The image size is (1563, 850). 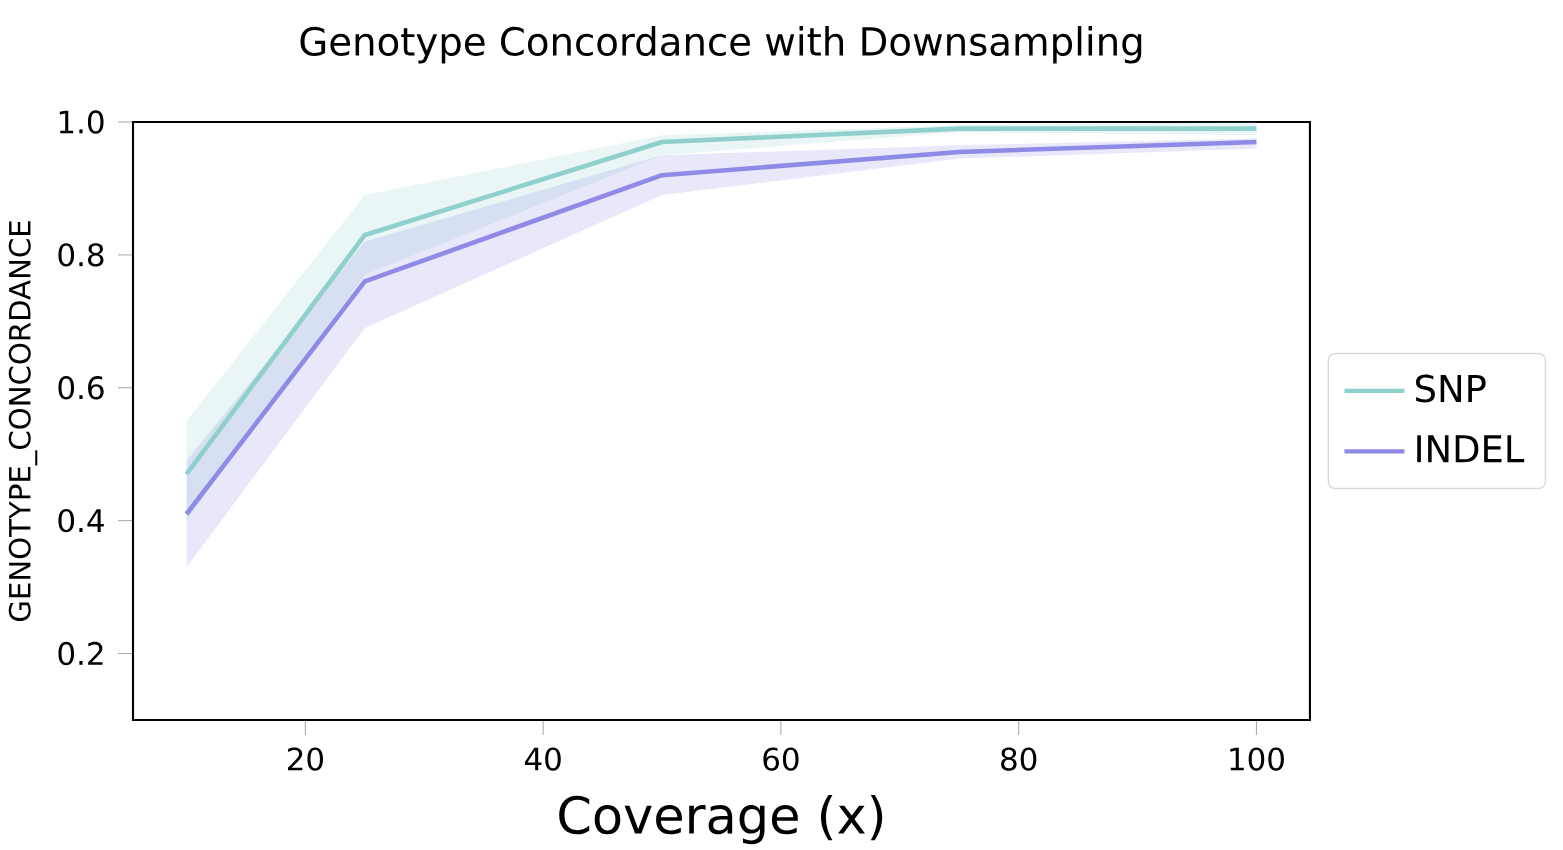 What do you see at coordinates (1257, 759) in the screenshot?
I see `x-tick-label: 100` at bounding box center [1257, 759].